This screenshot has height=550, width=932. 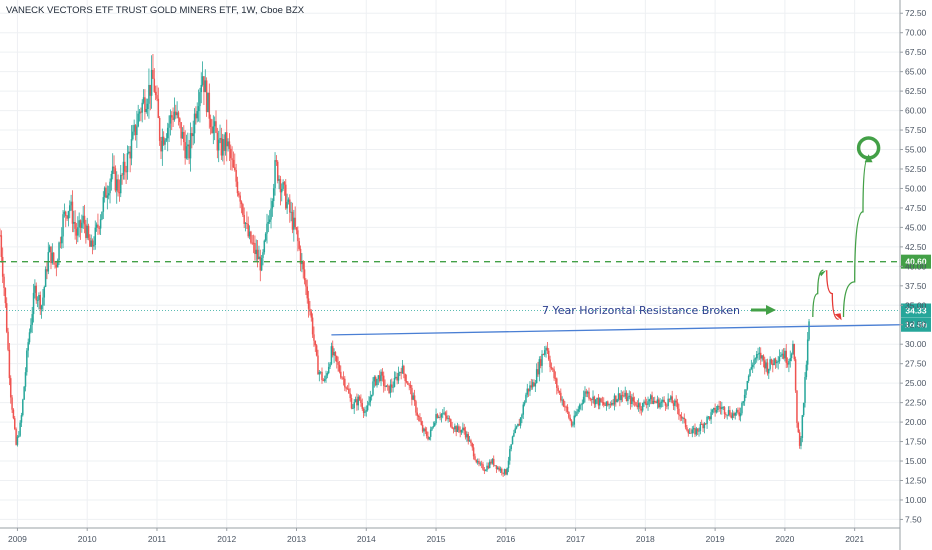 What do you see at coordinates (616, 330) in the screenshot?
I see `resistance-line` at bounding box center [616, 330].